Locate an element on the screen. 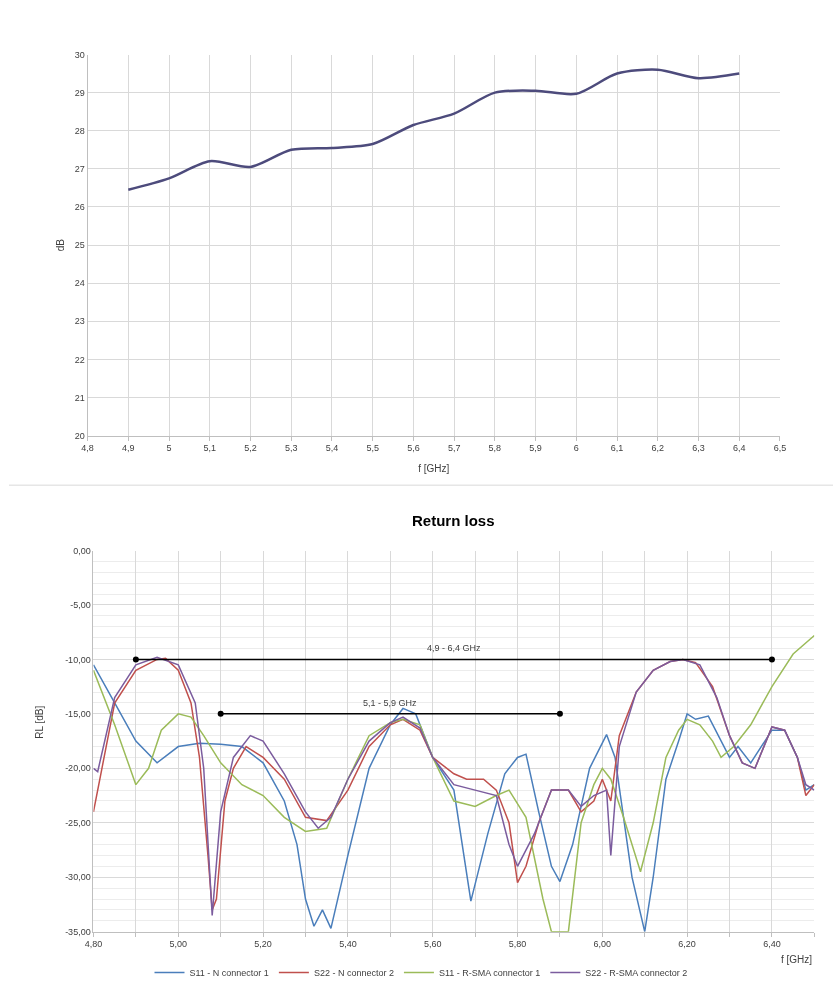 Image resolution: width=839 pixels, height=1004 pixels. y-tick-label: 21 is located at coordinates (79, 397).